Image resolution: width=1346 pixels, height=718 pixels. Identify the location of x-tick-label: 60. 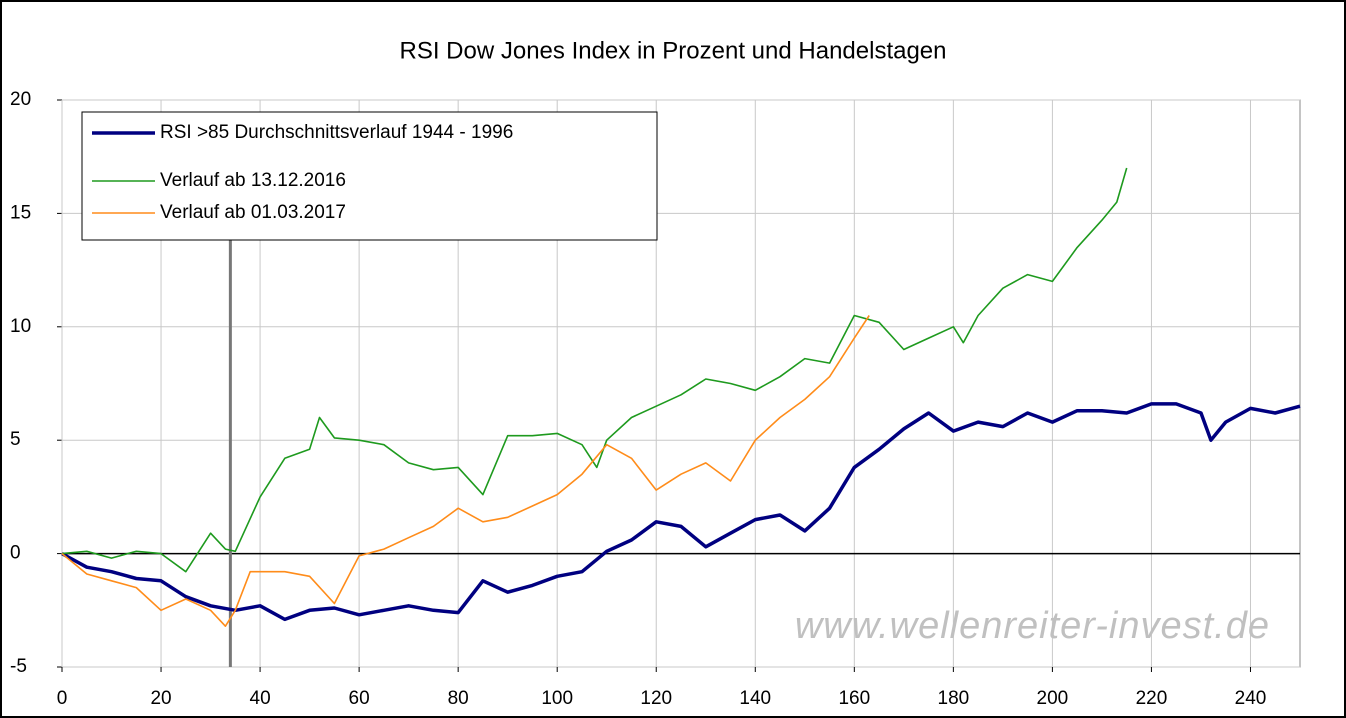
(359, 698).